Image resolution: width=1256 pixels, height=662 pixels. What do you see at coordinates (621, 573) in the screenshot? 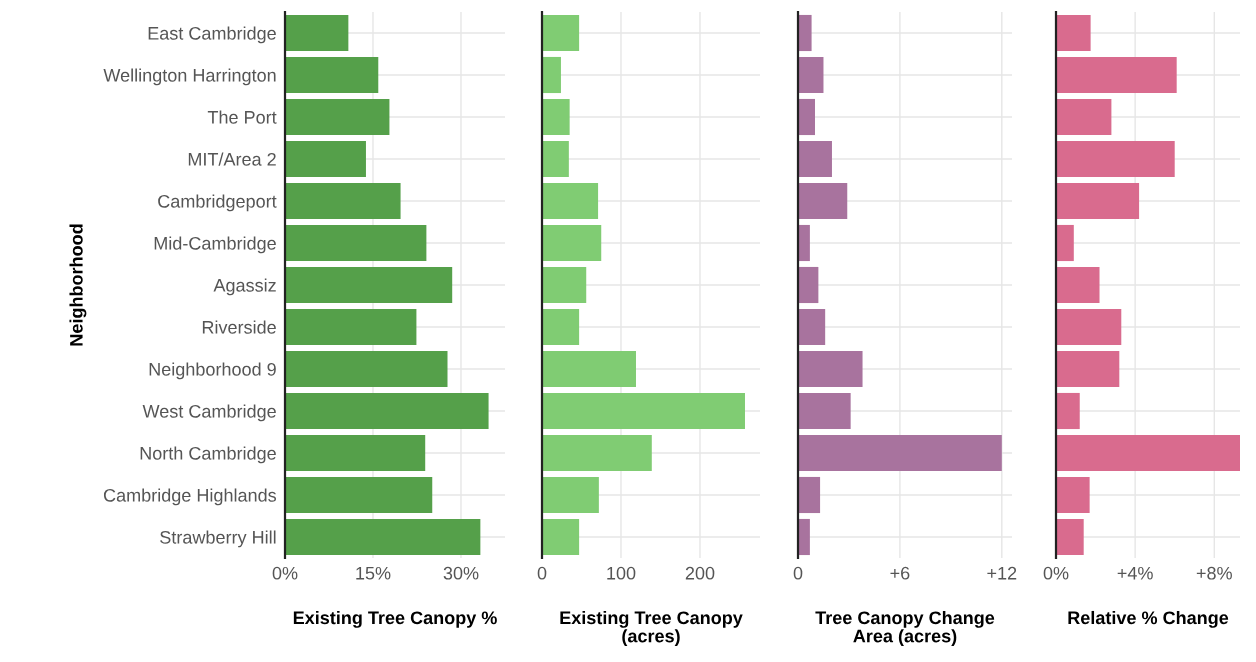
I see `x-tick-label: 100` at bounding box center [621, 573].